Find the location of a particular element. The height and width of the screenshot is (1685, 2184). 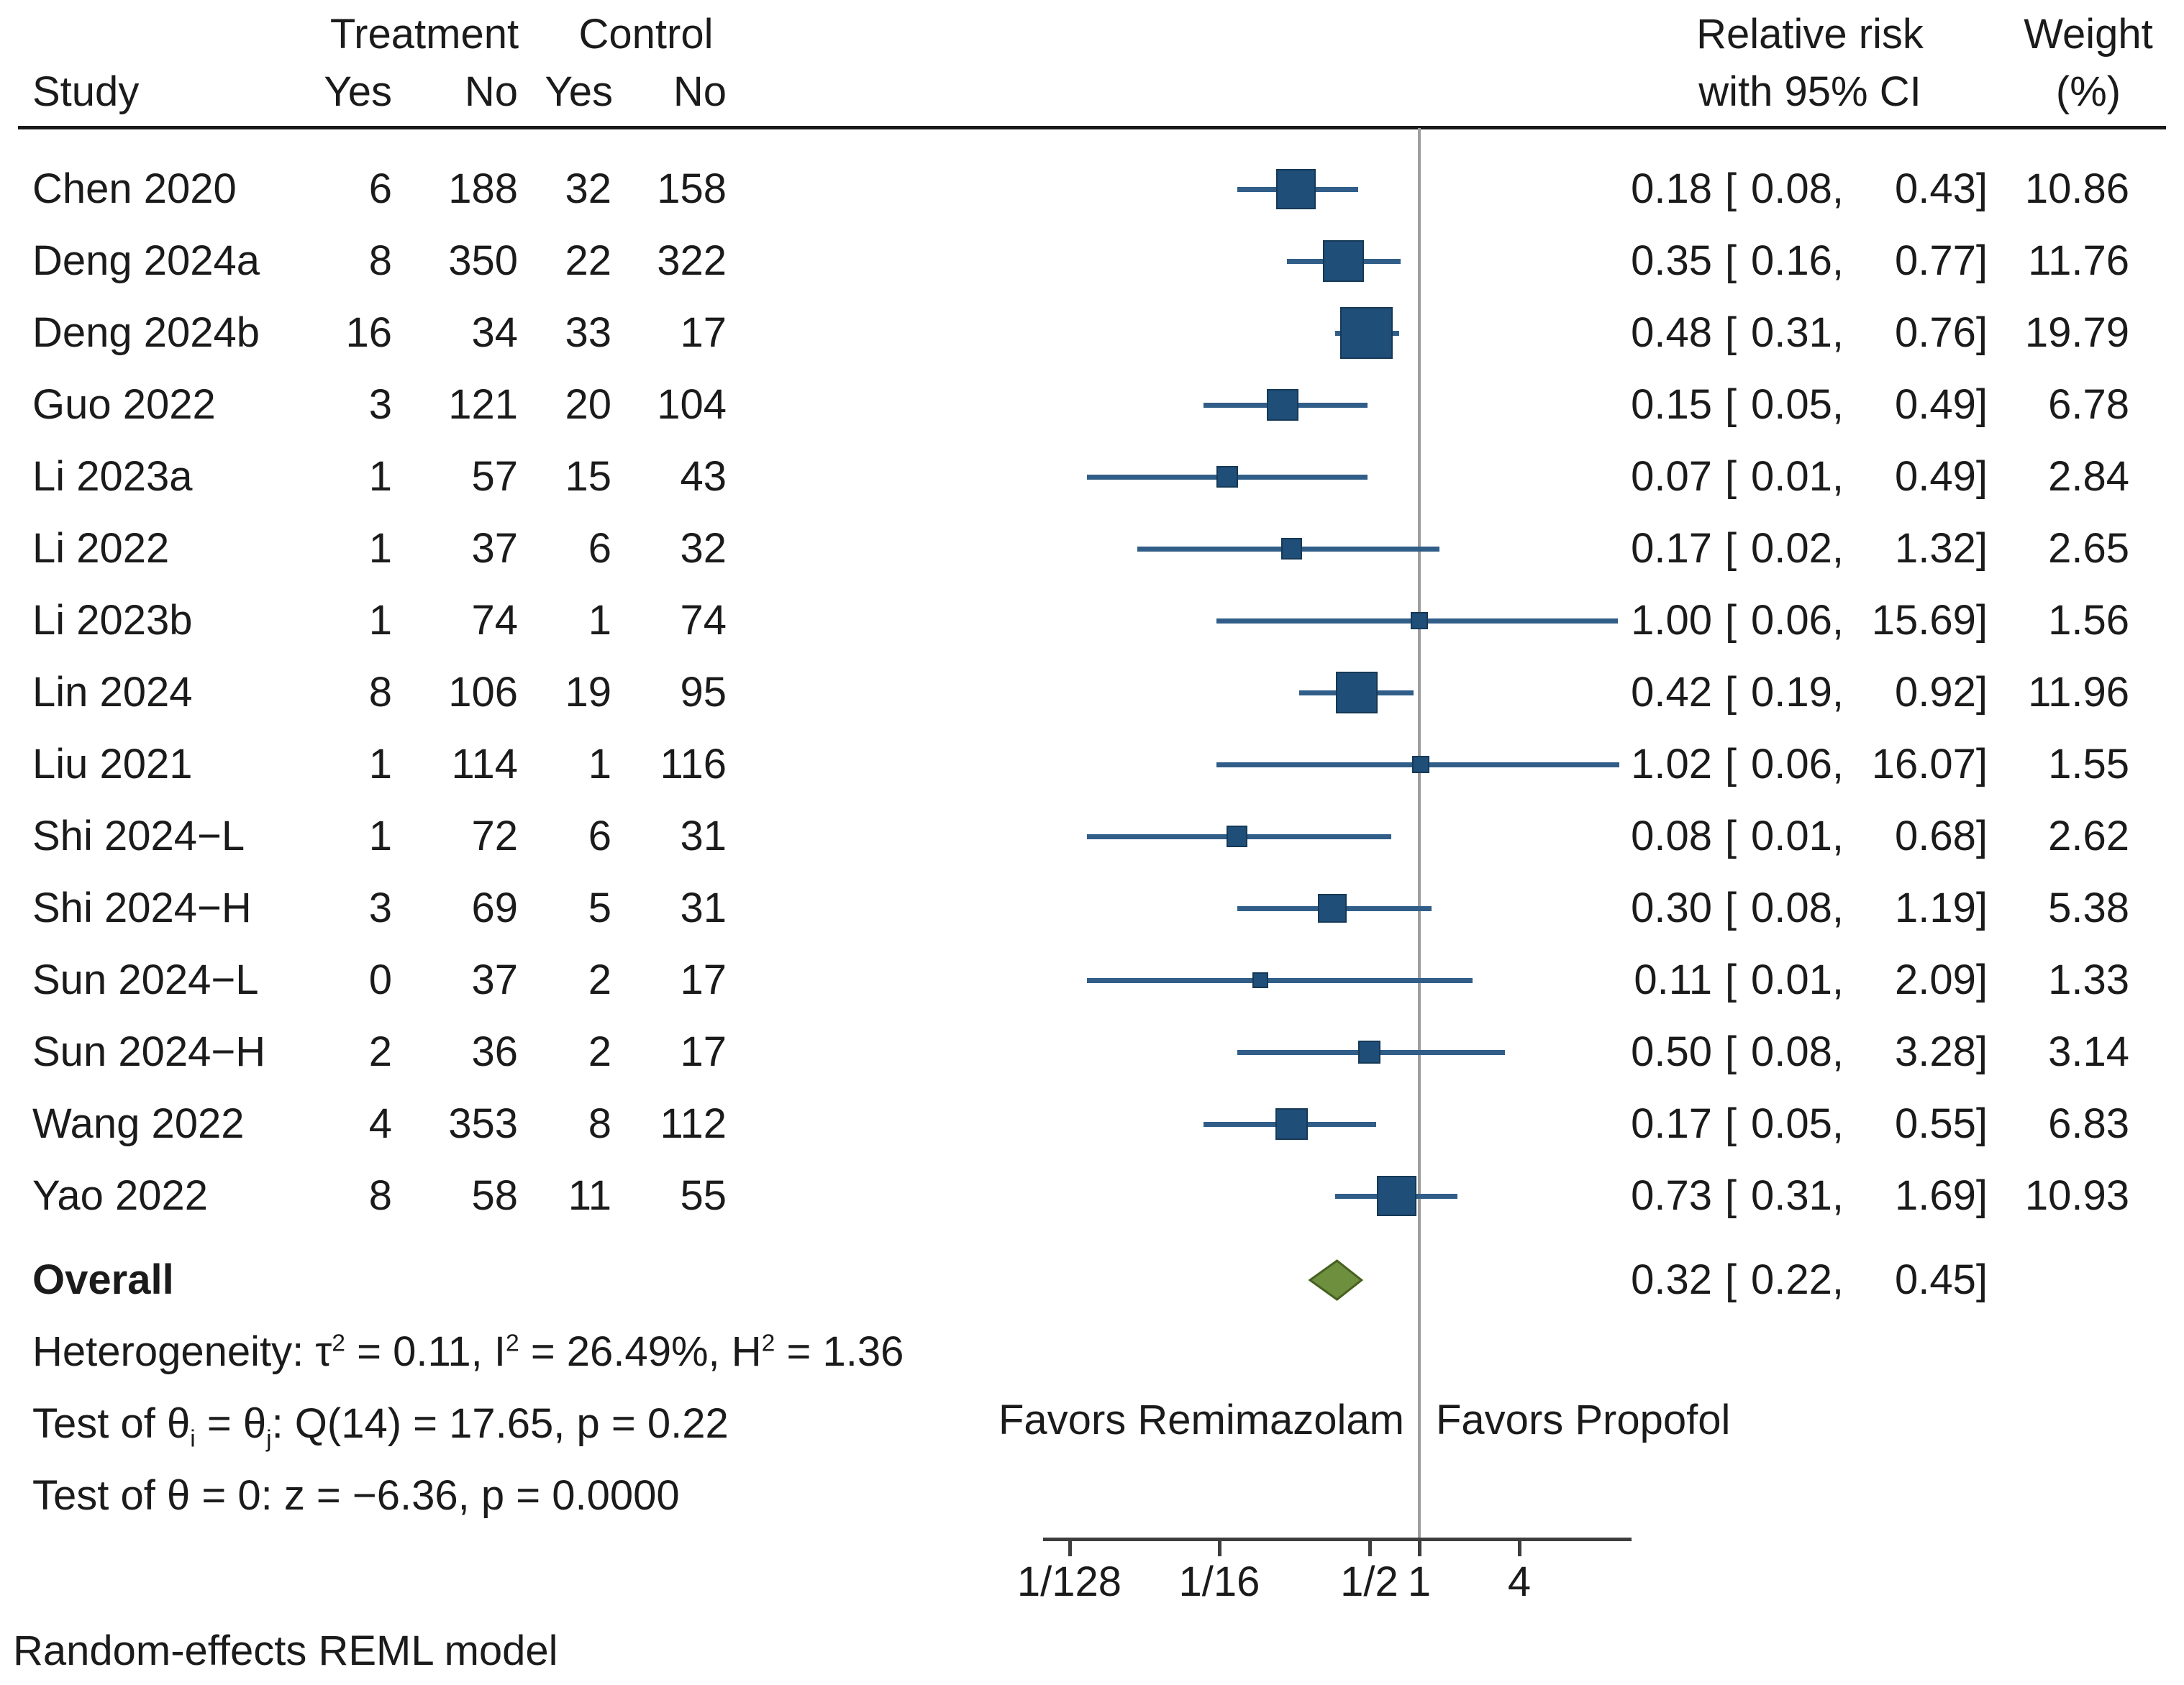

study-name: Wang 2022 is located at coordinates (138, 1123).